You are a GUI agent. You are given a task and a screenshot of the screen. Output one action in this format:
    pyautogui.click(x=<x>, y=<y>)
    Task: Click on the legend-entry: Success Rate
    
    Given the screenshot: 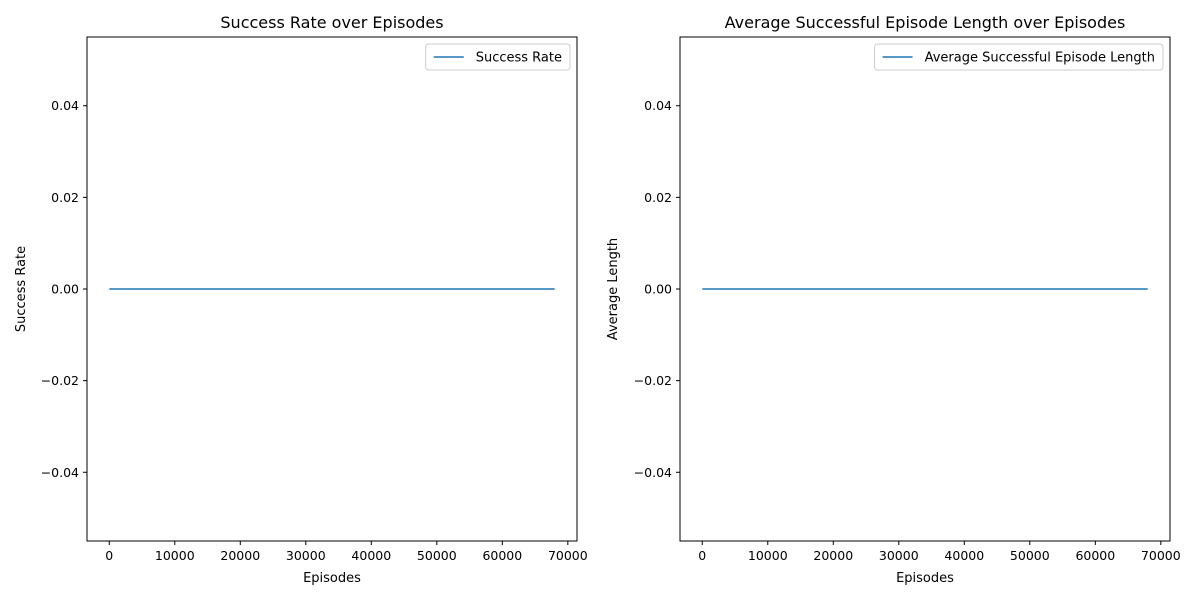 What is the action you would take?
    pyautogui.click(x=519, y=58)
    